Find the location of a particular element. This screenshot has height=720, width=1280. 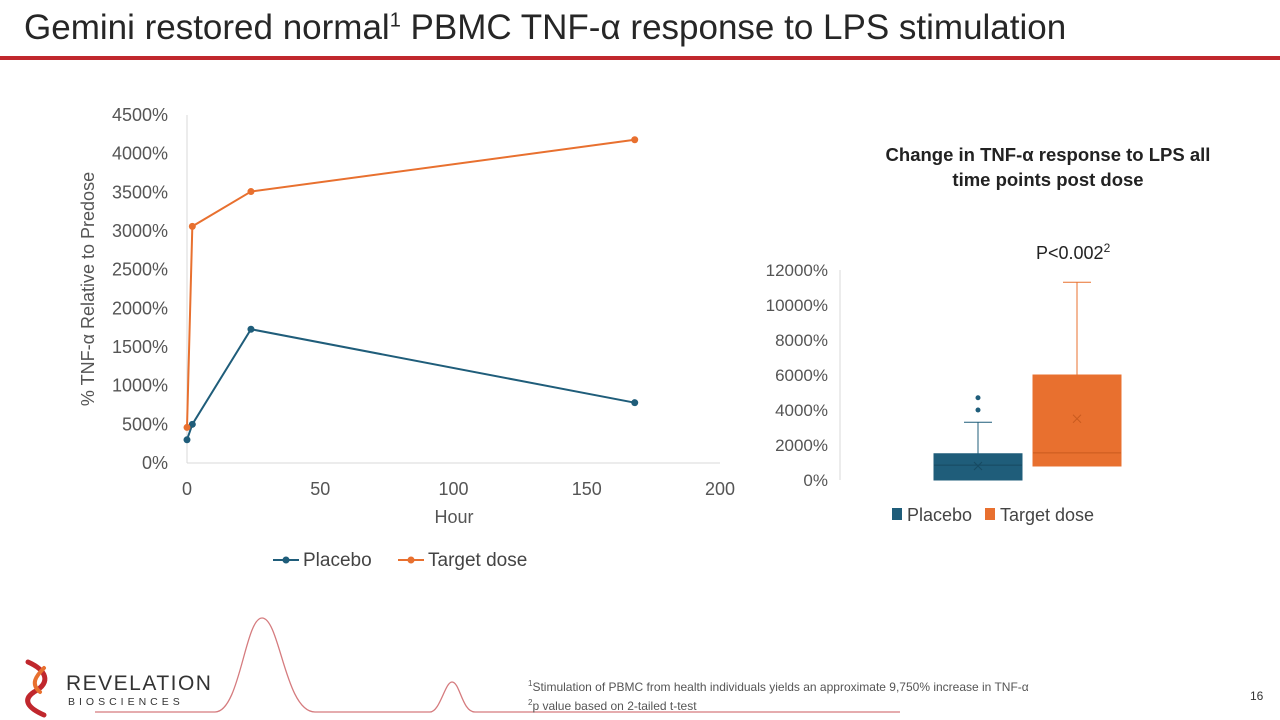

decorative-wave is located at coordinates (497, 665).